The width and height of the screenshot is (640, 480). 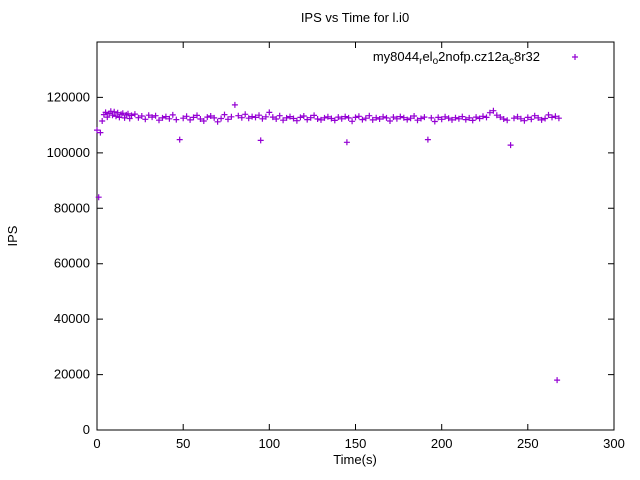 I want to click on x-tick-label: 50, so click(x=183, y=443).